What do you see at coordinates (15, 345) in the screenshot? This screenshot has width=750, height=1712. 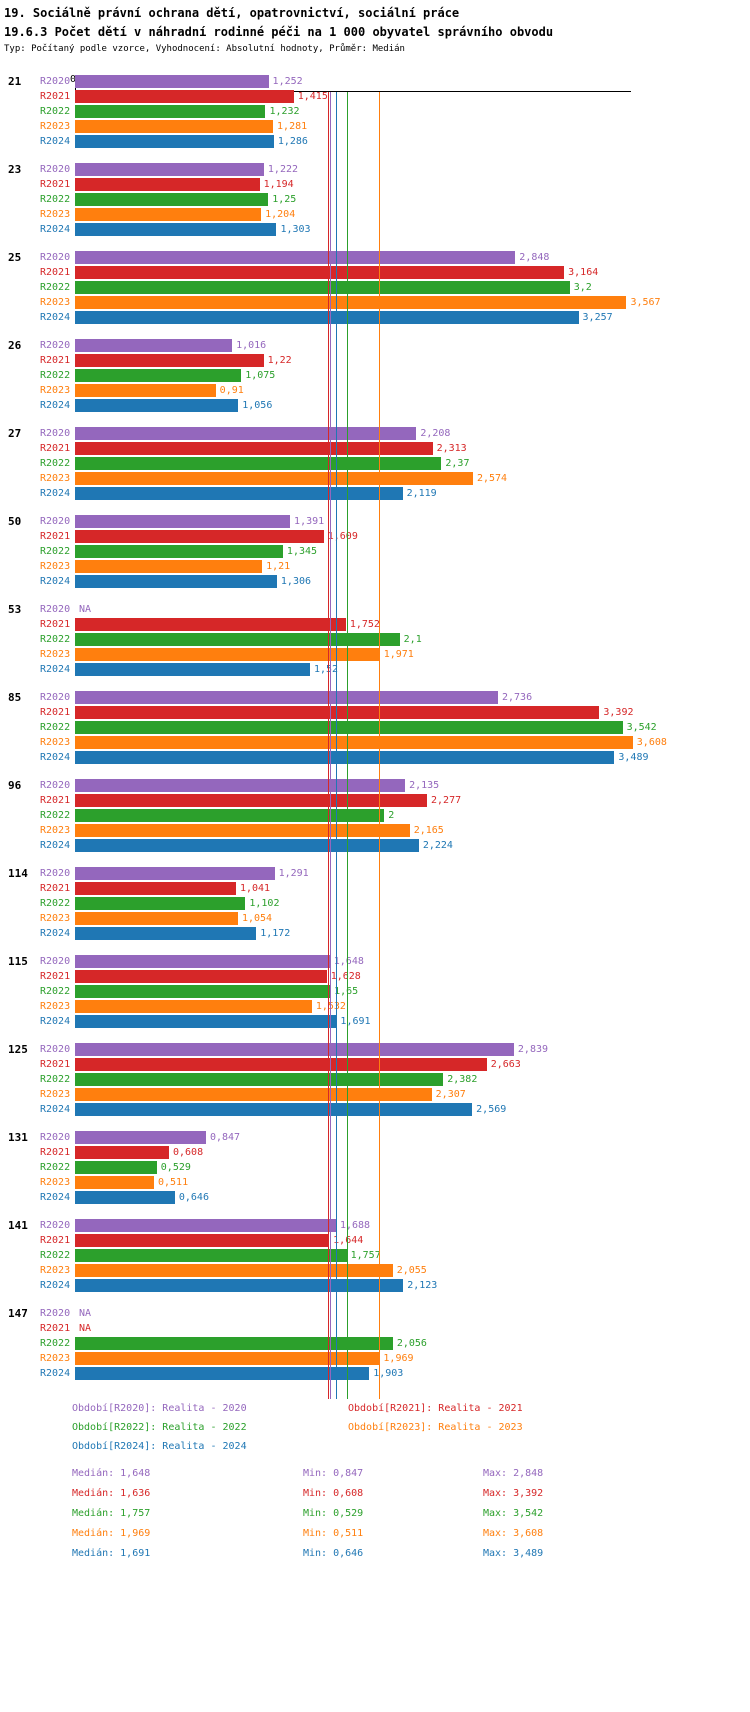 I see `group-label: 26` at bounding box center [15, 345].